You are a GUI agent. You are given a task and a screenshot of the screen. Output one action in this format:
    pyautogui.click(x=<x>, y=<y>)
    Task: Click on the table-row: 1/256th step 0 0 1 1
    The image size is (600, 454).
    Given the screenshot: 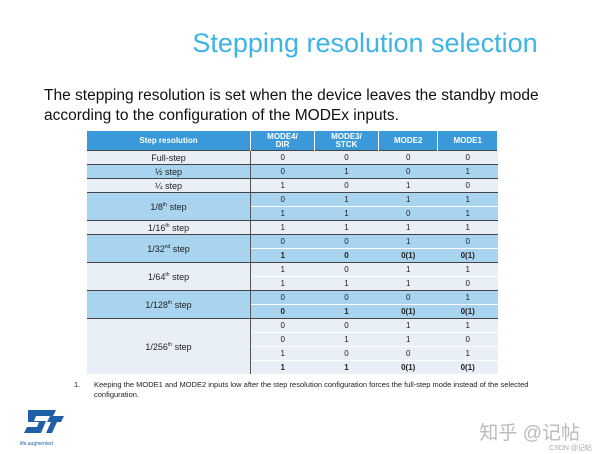 What is the action you would take?
    pyautogui.click(x=292, y=346)
    